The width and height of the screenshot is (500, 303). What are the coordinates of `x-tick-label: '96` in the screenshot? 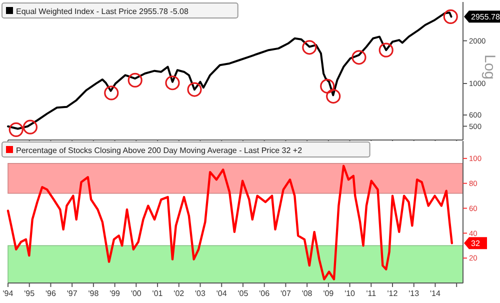 It's located at (51, 293).